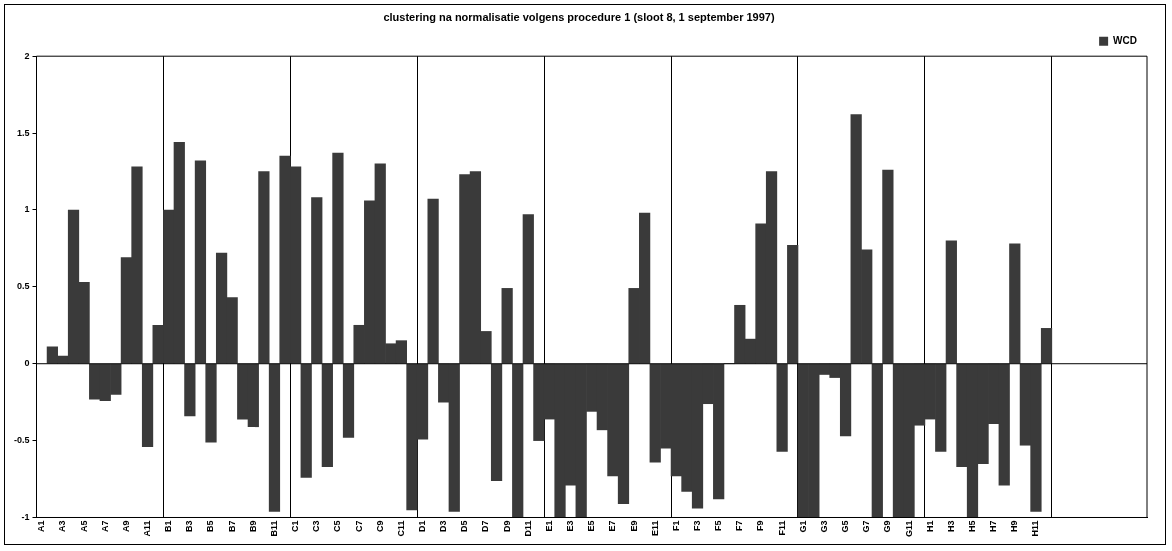 The width and height of the screenshot is (1172, 551). Describe the element at coordinates (27, 363) in the screenshot. I see `y-tick-label: 0` at that location.